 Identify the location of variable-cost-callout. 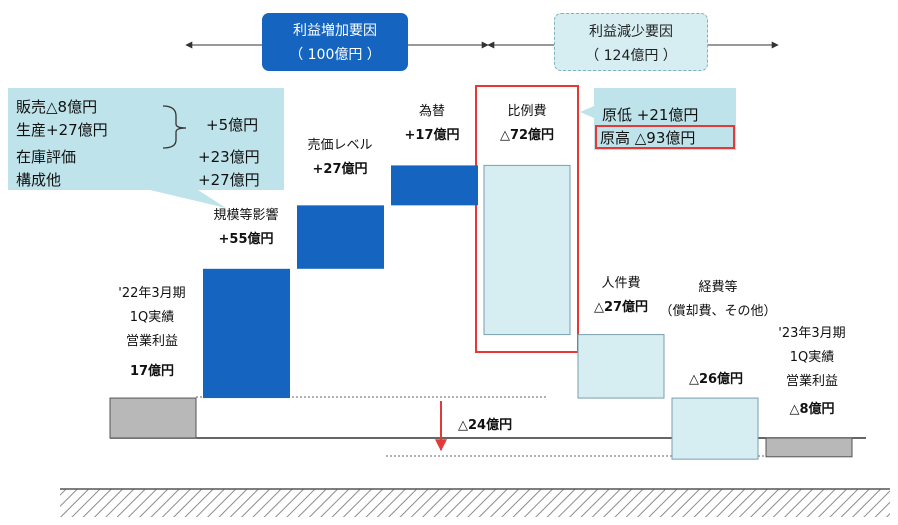
(658, 119).